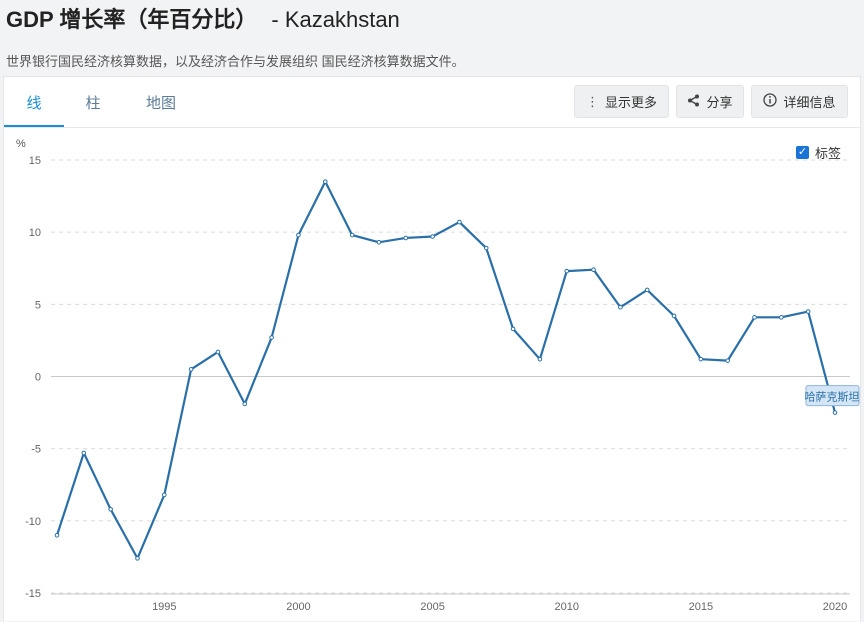  I want to click on labels-toggle: ✓ 标签, so click(818, 152).